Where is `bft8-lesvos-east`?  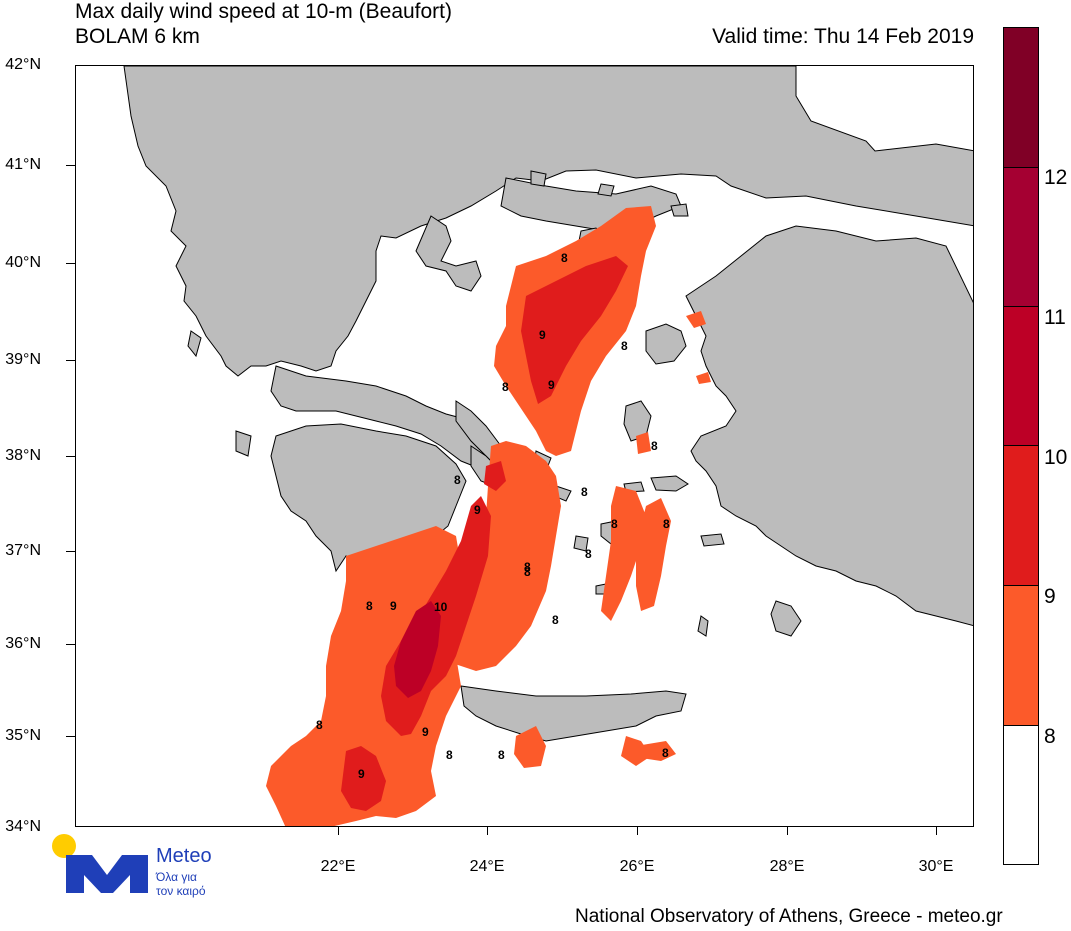
bft8-lesvos-east is located at coordinates (696, 319).